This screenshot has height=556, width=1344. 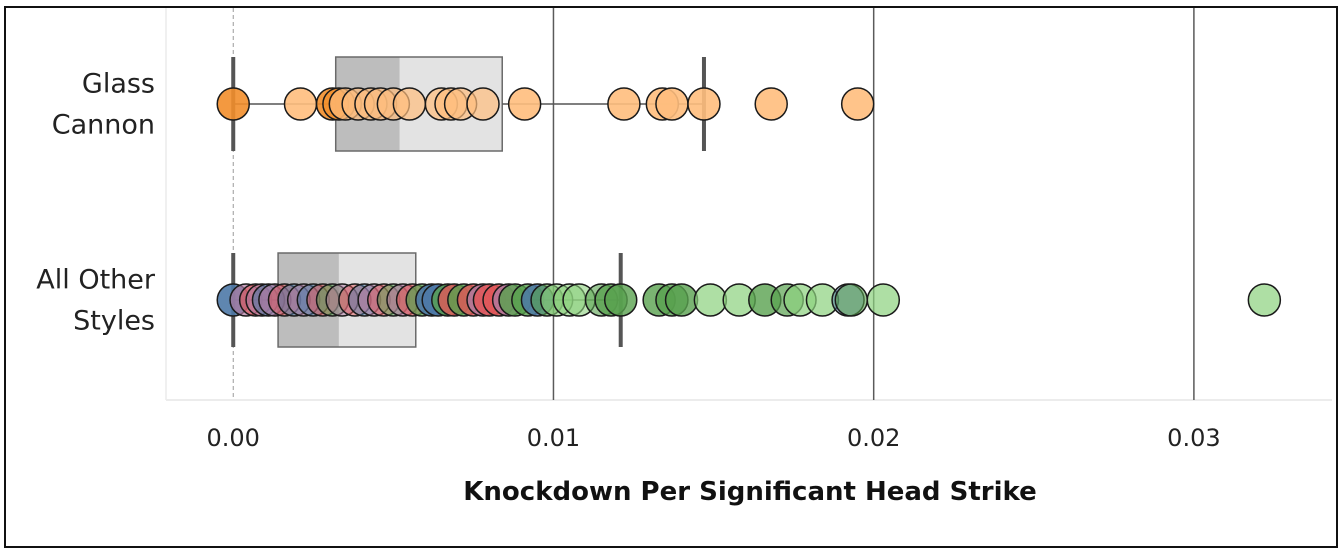 I want to click on x-tick-labels: 0.00 0.01 0.02 0.03, so click(x=714, y=438).